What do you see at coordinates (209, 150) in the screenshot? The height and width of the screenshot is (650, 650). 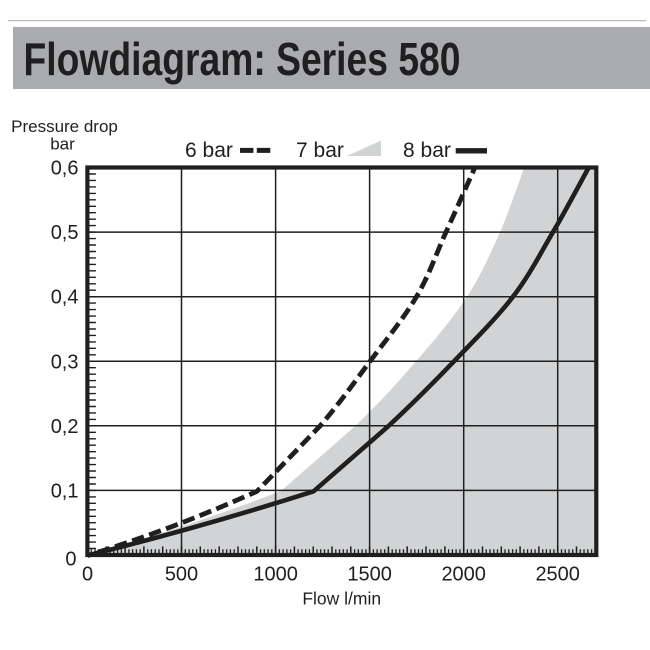 I see `svg-text: 6 bar` at bounding box center [209, 150].